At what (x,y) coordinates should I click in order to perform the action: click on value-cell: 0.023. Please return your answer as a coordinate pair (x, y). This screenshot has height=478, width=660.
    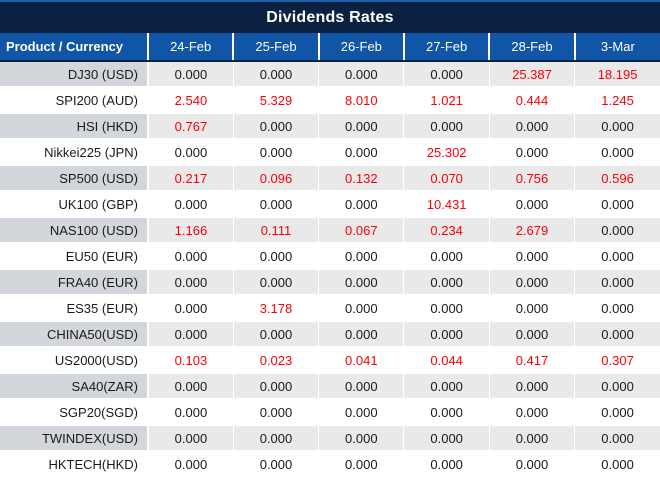
    Looking at the image, I should click on (275, 360).